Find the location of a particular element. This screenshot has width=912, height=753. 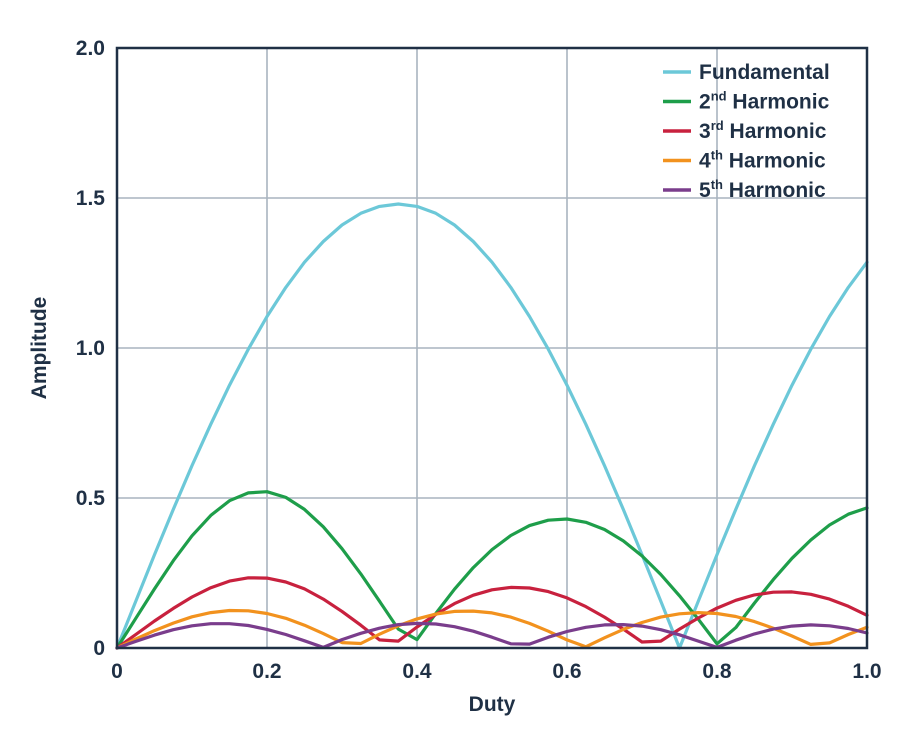

legend-label-1: Fundamental is located at coordinates (764, 72).